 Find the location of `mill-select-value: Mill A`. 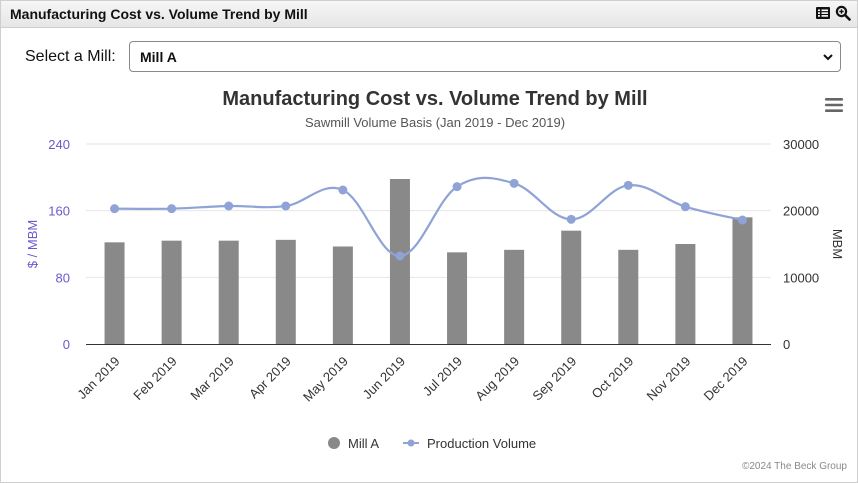

mill-select-value: Mill A is located at coordinates (158, 57).